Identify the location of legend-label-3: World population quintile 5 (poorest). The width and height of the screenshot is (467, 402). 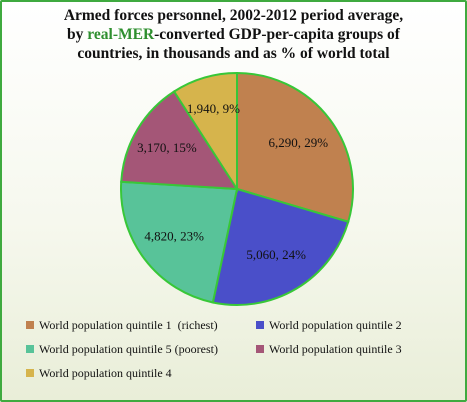
(129, 349).